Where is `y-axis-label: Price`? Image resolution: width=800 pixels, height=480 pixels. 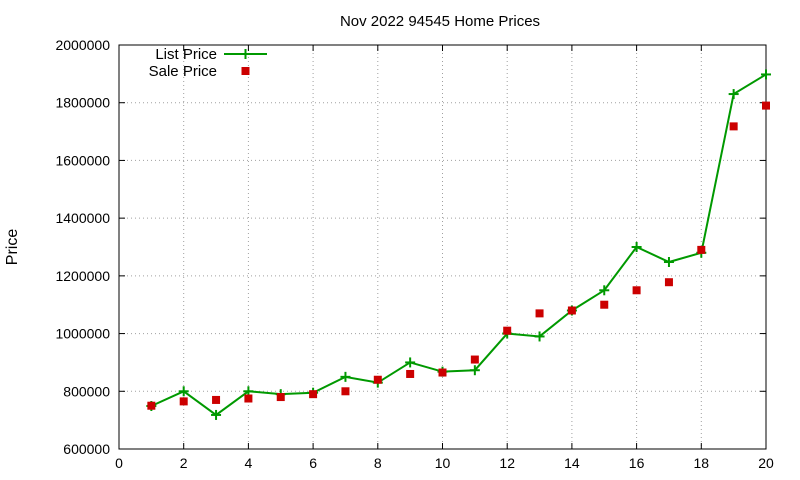
y-axis-label: Price is located at coordinates (12, 247).